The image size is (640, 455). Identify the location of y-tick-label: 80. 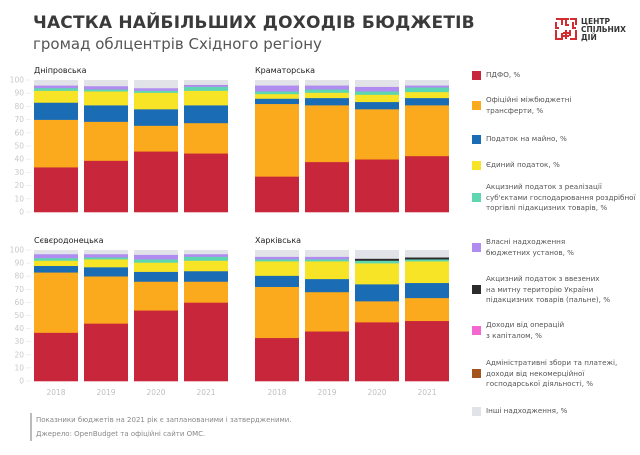
(19, 276).